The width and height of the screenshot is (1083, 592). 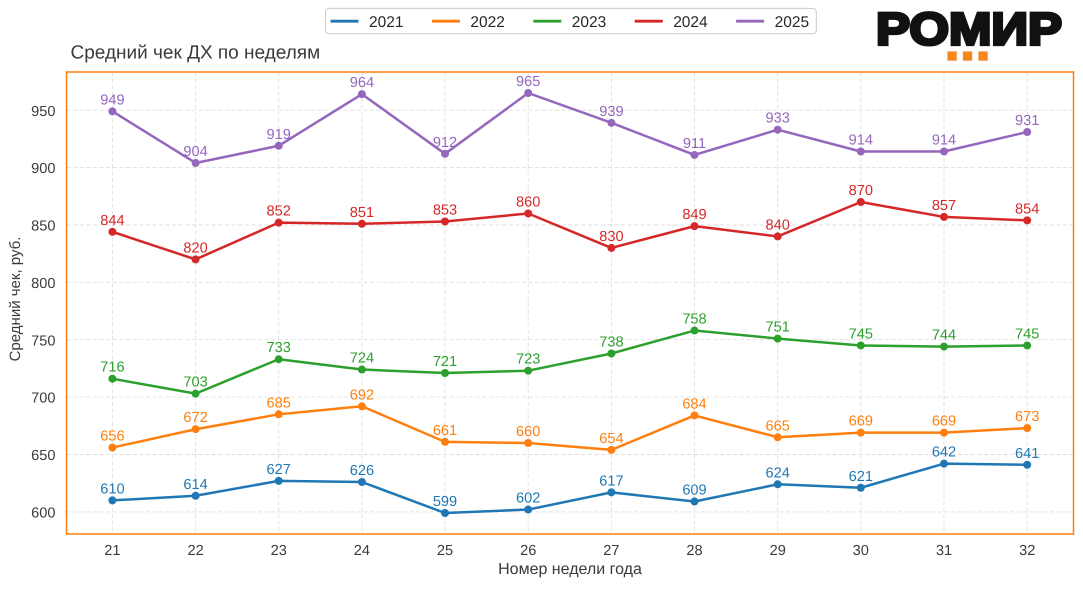 I want to click on svg-text: 684, so click(x=694, y=404).